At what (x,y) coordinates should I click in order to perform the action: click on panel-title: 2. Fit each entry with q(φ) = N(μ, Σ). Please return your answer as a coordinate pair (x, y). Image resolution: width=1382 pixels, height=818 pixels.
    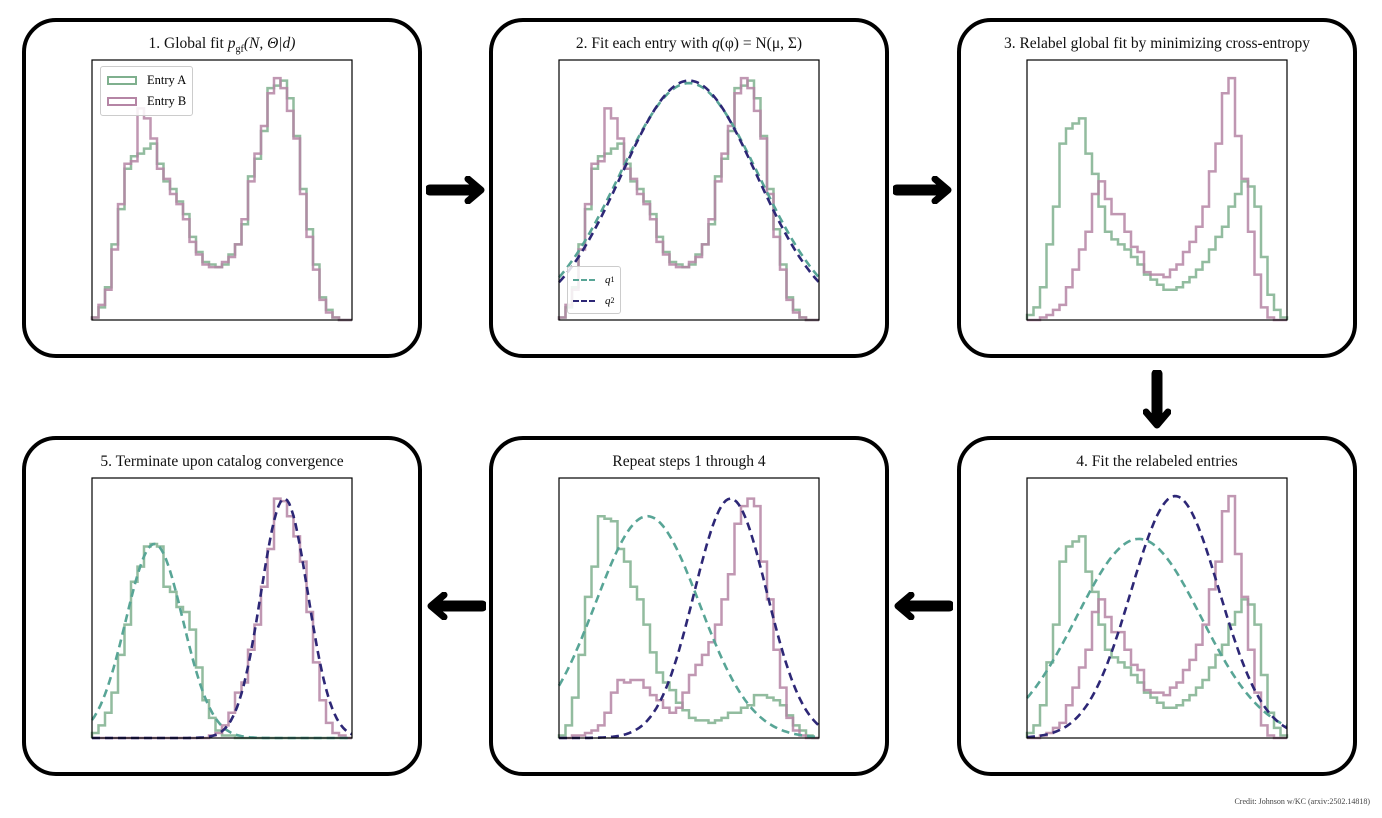
    Looking at the image, I should click on (689, 44).